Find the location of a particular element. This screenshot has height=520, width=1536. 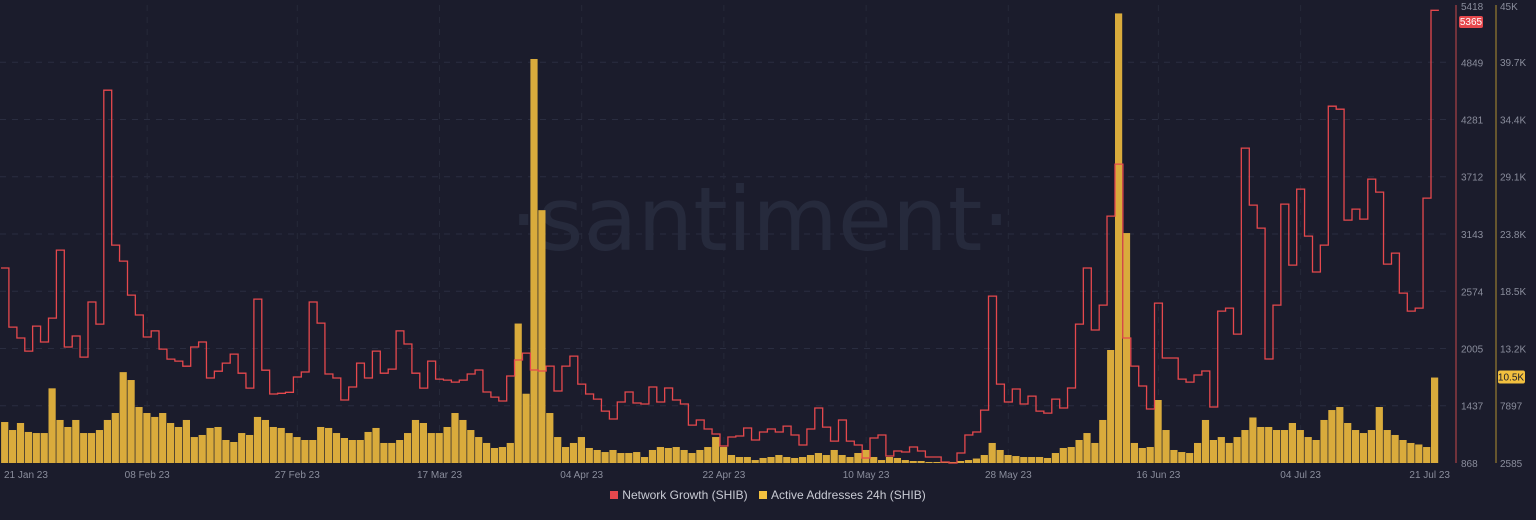

network-growth-swatch is located at coordinates (614, 495).